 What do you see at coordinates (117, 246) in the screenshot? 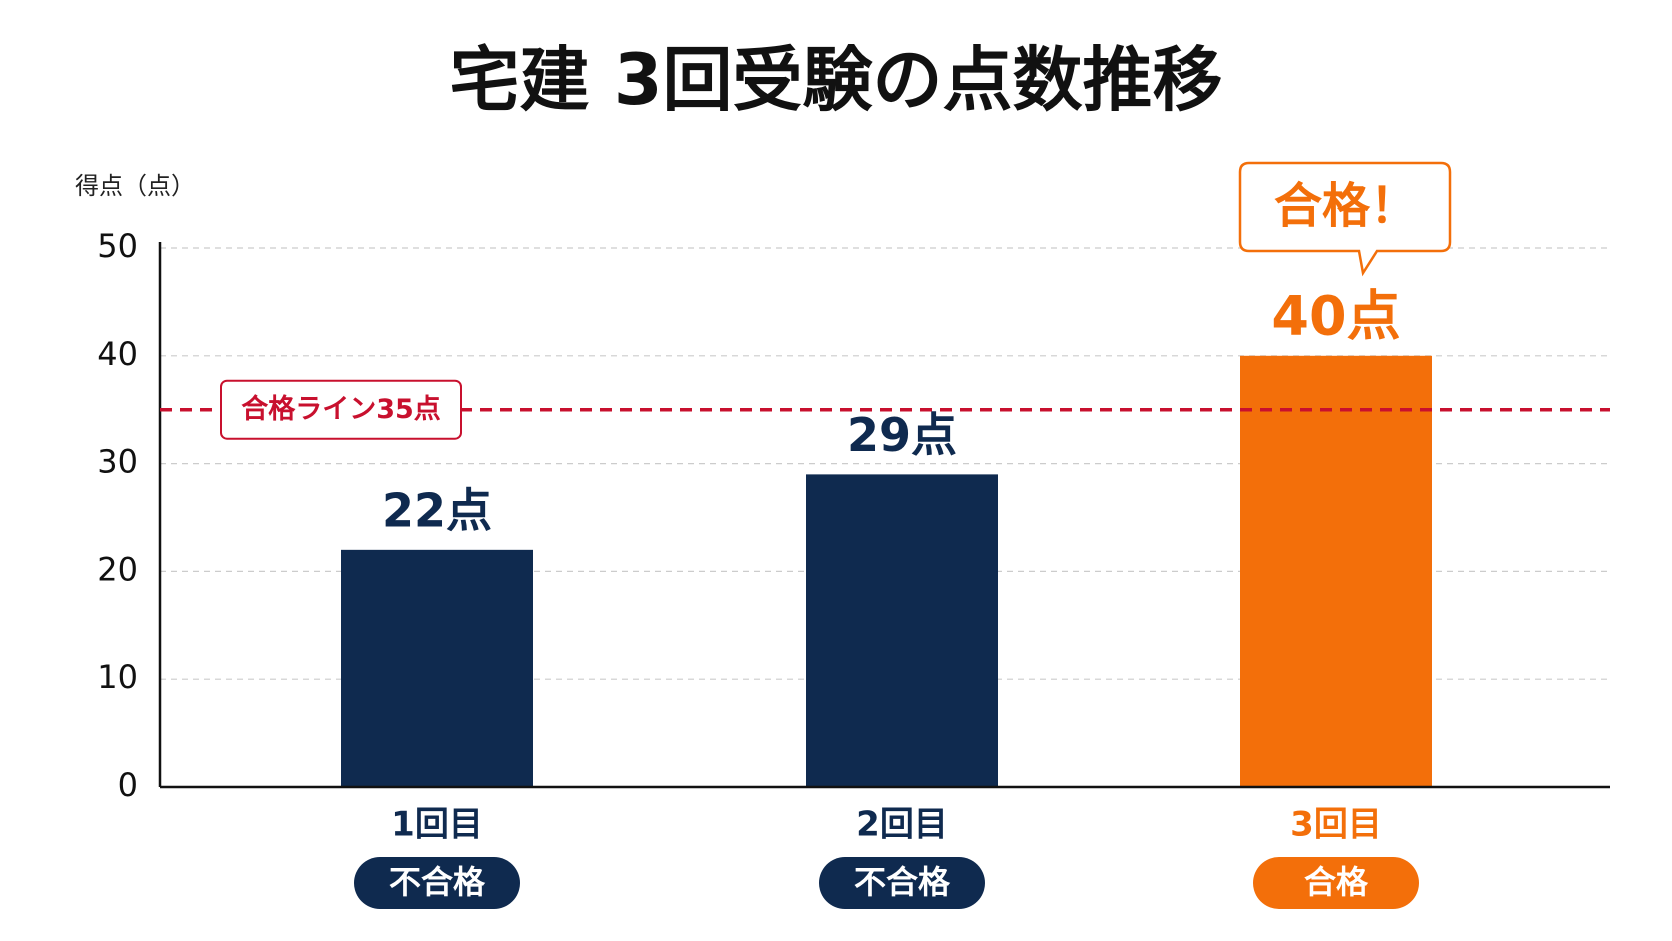
I see `y-tick-label: 50` at bounding box center [117, 246].